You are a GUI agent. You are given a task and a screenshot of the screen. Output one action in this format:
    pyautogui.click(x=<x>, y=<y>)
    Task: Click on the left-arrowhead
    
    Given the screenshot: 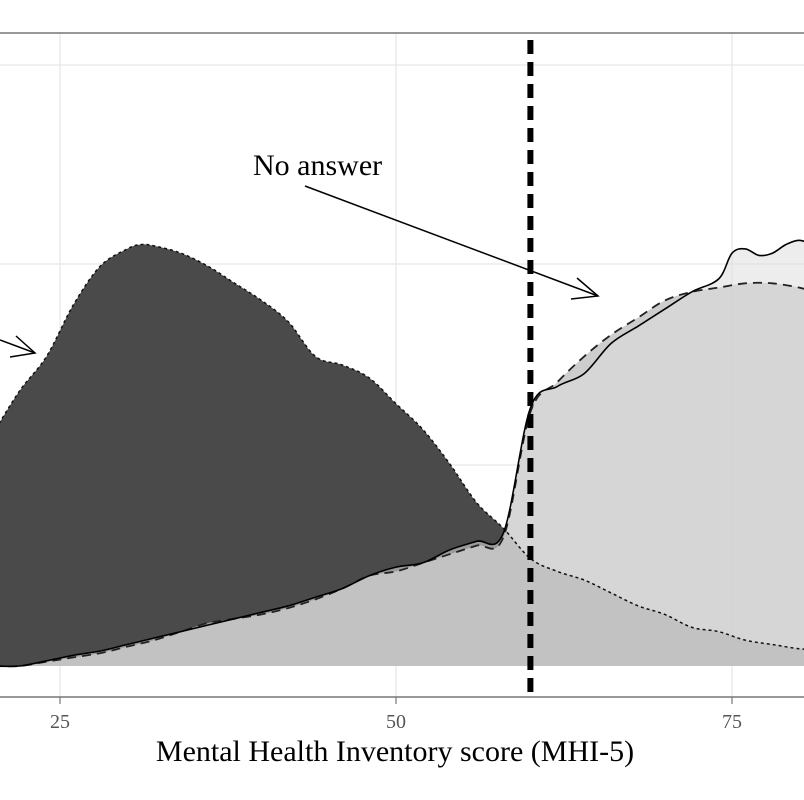 What is the action you would take?
    pyautogui.click(x=23, y=346)
    